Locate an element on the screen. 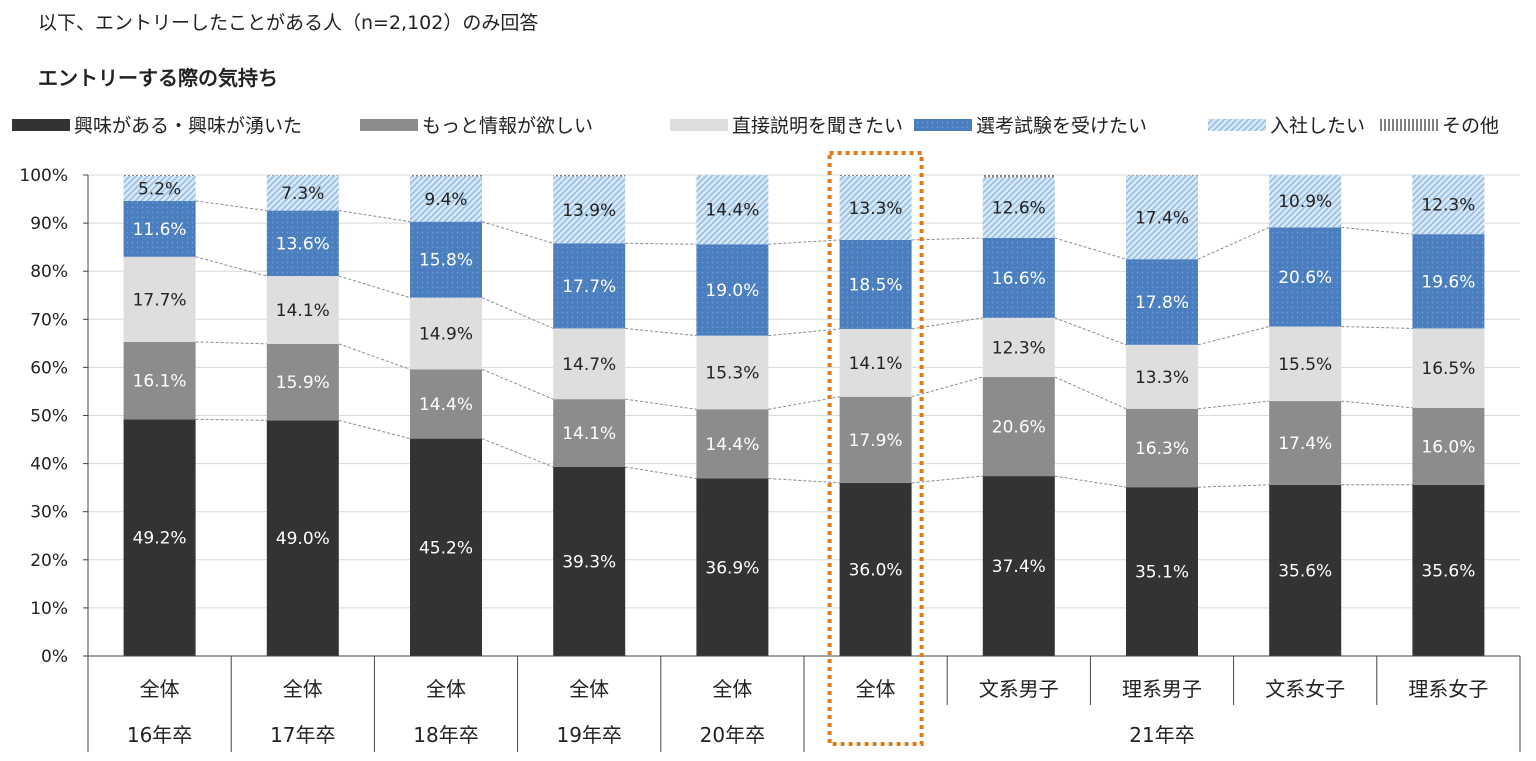  data-label: 36.0% is located at coordinates (876, 570).